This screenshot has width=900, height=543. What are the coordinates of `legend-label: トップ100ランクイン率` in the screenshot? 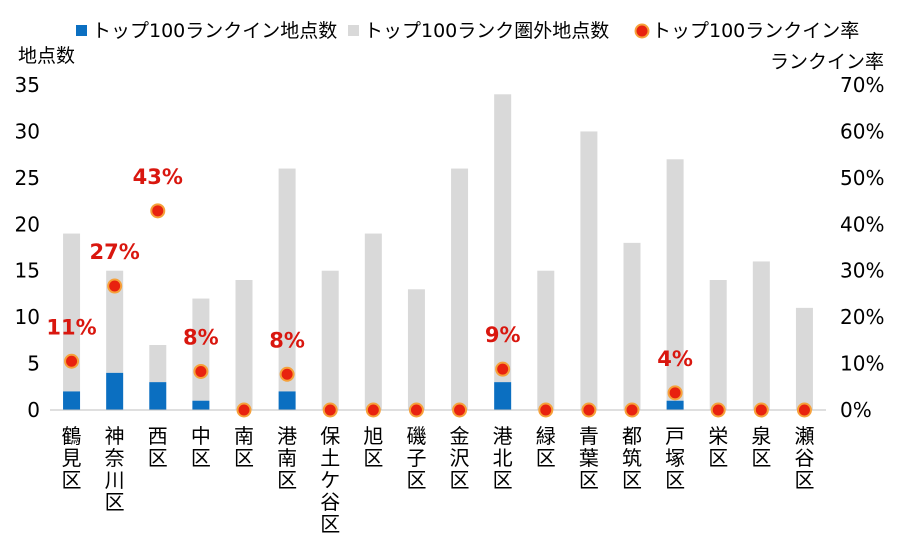 It's located at (755, 31).